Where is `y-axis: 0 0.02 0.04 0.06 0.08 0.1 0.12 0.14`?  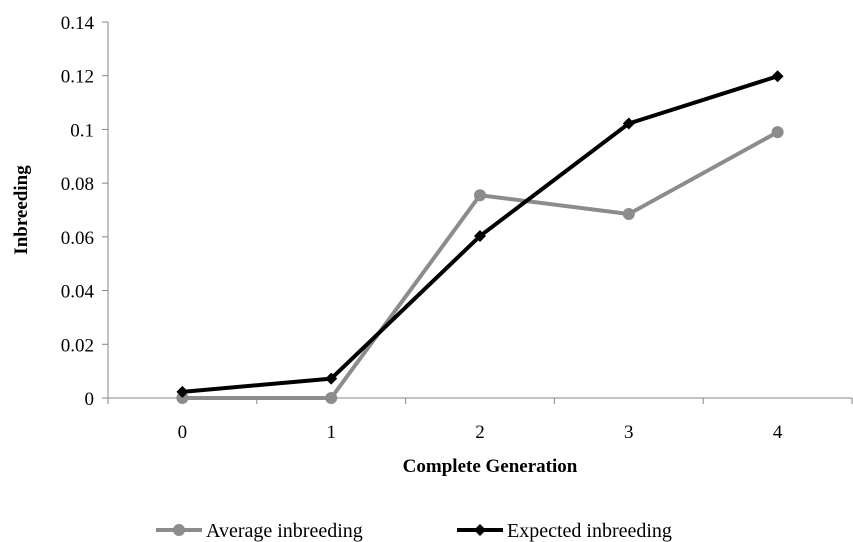
y-axis: 0 0.02 0.04 0.06 0.08 0.1 0.12 0.14 is located at coordinates (85, 211).